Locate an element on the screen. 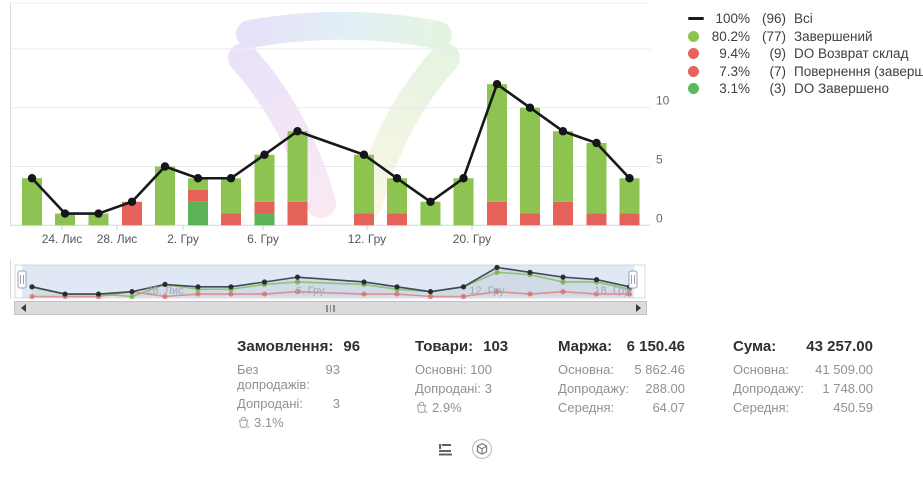 The height and width of the screenshot is (480, 923). chart-range-navigator: 28. Лис 6. Гру 12. Гру 18. Гру is located at coordinates (330, 280).